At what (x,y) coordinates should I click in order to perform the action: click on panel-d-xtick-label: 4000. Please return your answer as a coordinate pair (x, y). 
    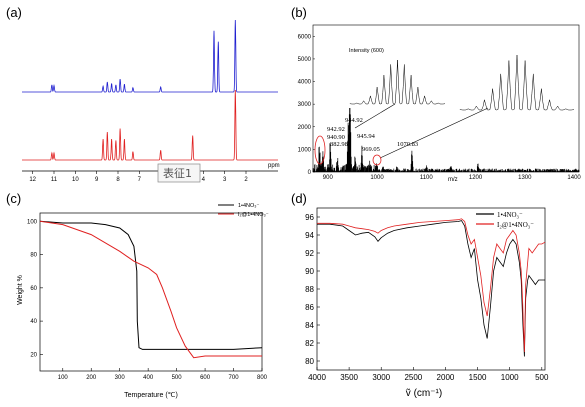
    Looking at the image, I should click on (317, 377).